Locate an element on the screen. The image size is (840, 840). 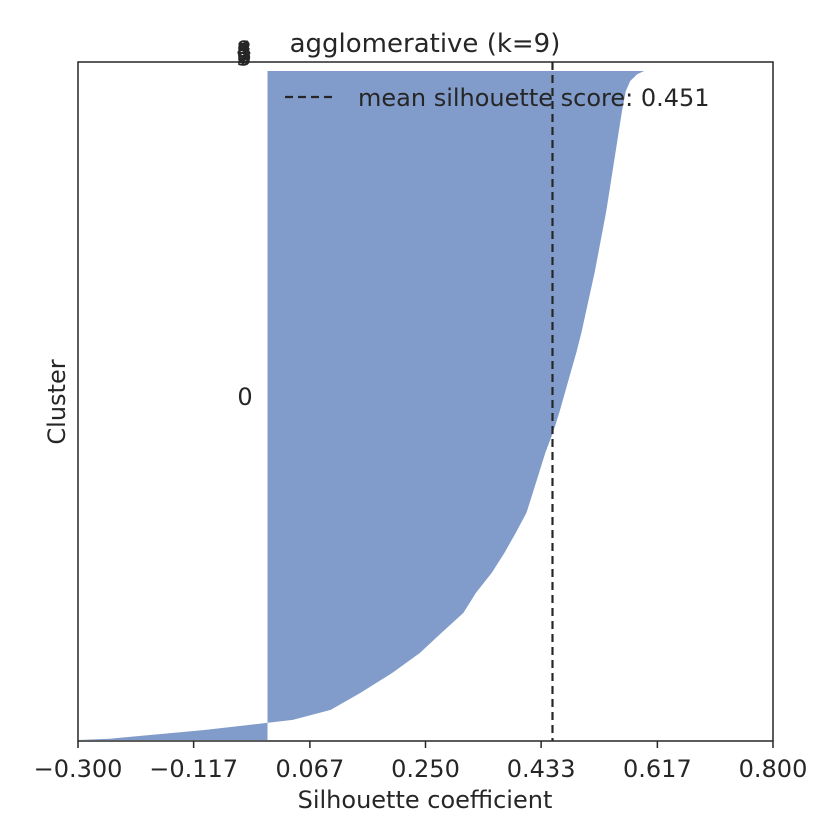
cluster-label-1: 1 is located at coordinates (243, 53).